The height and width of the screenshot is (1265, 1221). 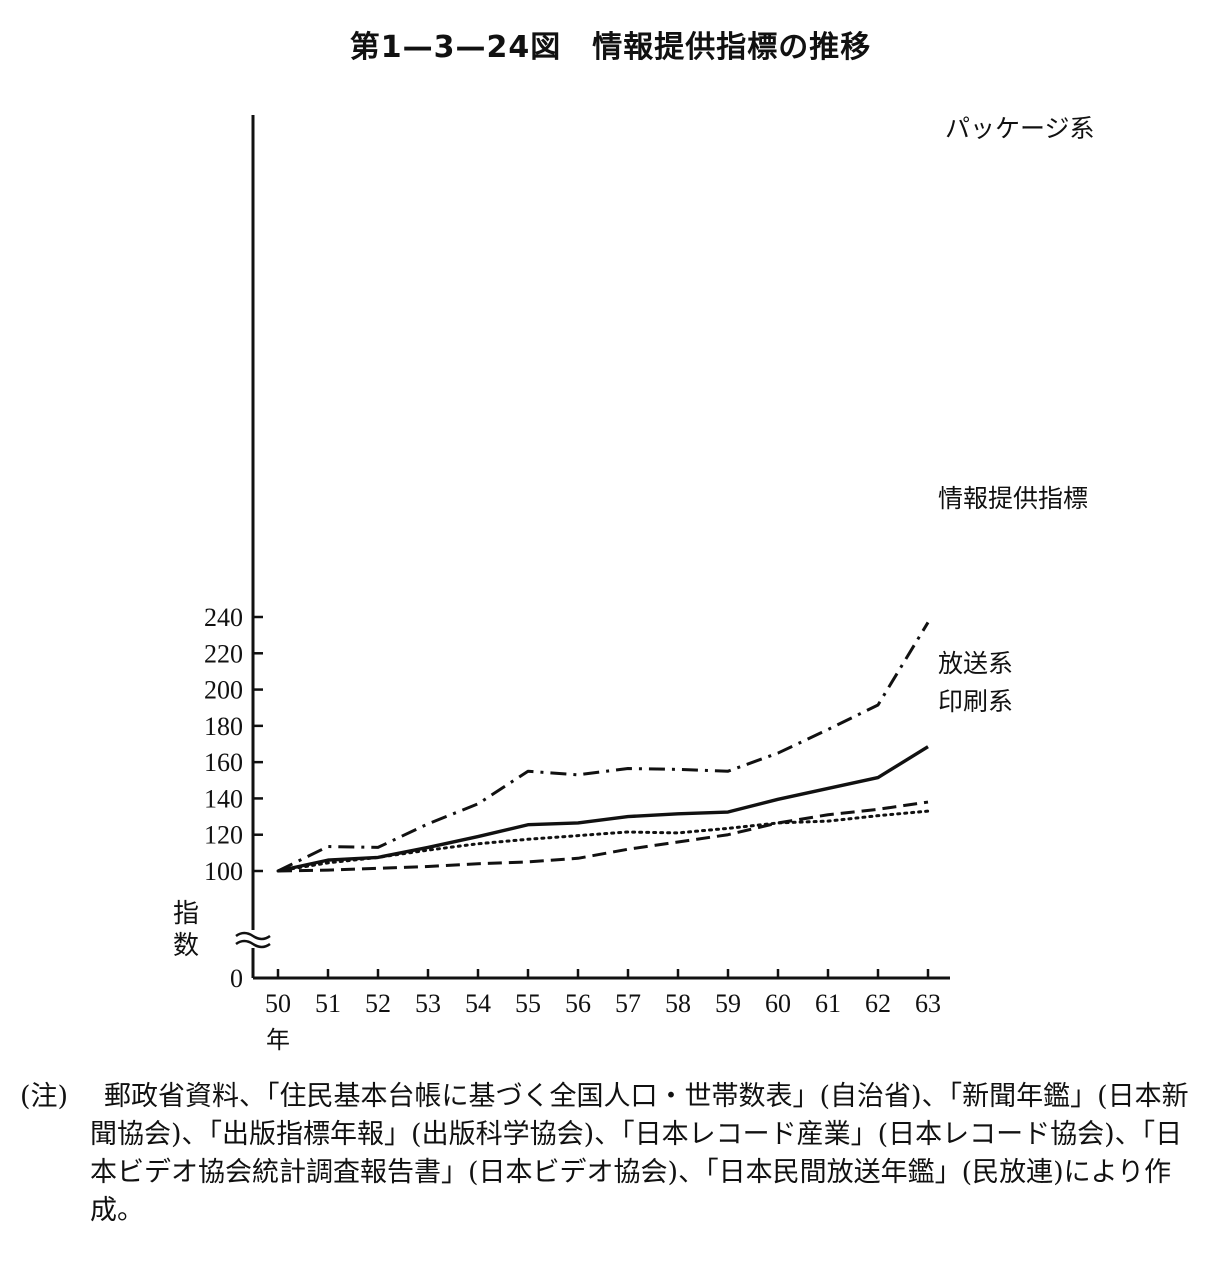 What do you see at coordinates (878, 1003) in the screenshot?
I see `x-tick-label: 62` at bounding box center [878, 1003].